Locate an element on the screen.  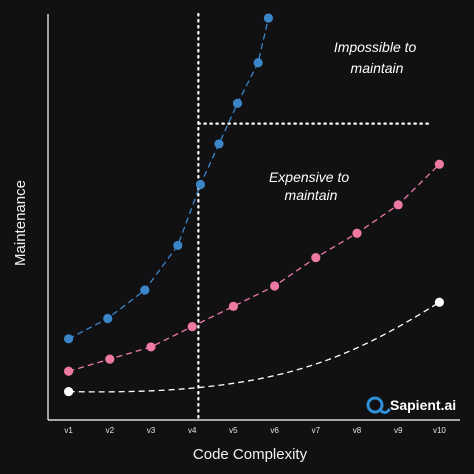
annotation-expensive: Expensive to maintain is located at coordinates (311, 186).